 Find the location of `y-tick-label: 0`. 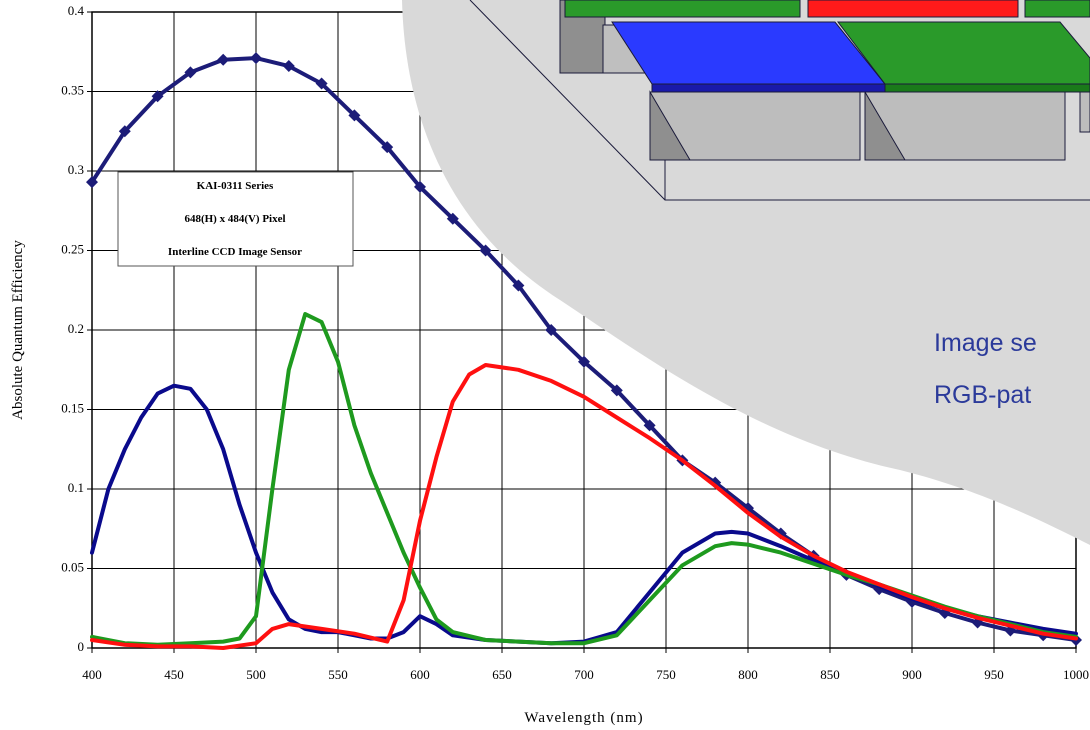

y-tick-label: 0 is located at coordinates (81, 646).